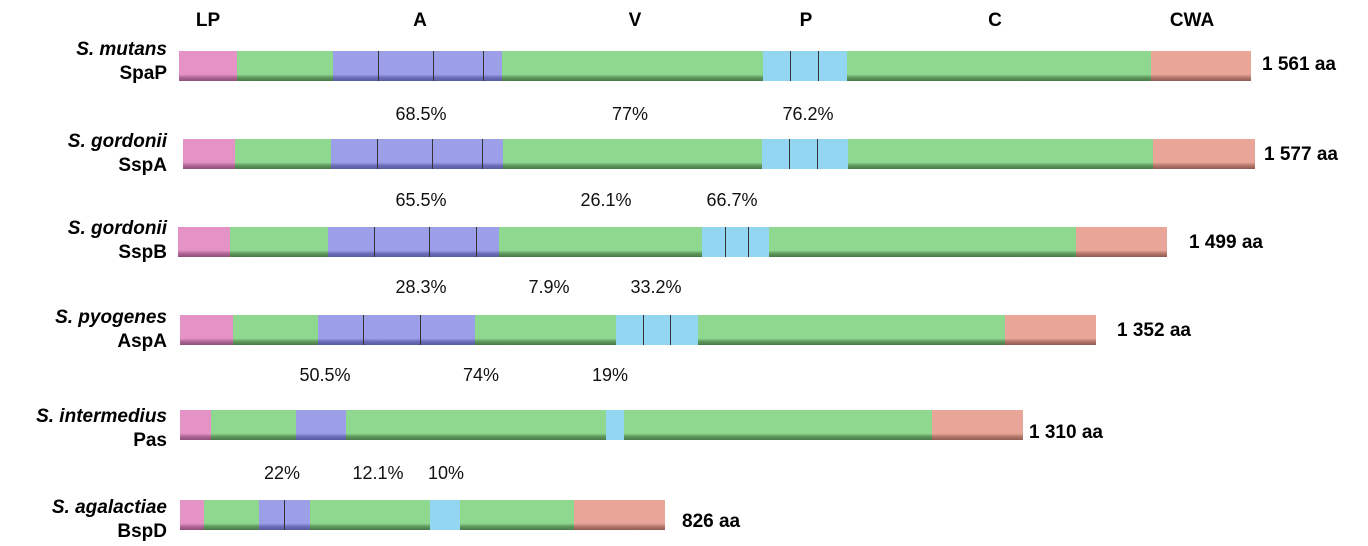 This screenshot has height=546, width=1368. What do you see at coordinates (420, 20) in the screenshot?
I see `header-a: A` at bounding box center [420, 20].